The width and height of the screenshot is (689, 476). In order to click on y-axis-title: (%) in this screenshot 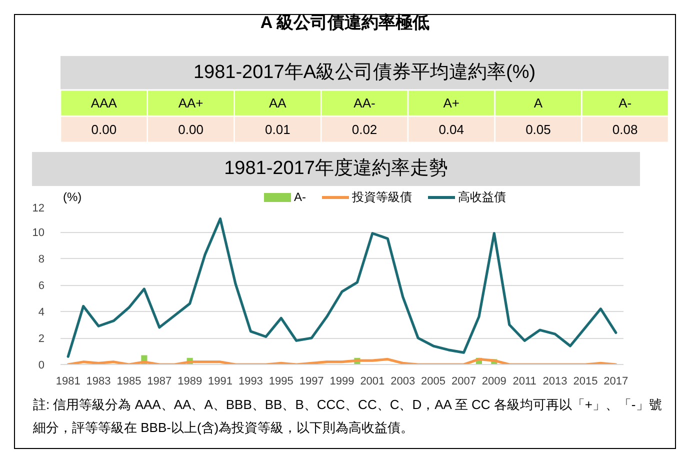, I will do `click(72, 197)`.